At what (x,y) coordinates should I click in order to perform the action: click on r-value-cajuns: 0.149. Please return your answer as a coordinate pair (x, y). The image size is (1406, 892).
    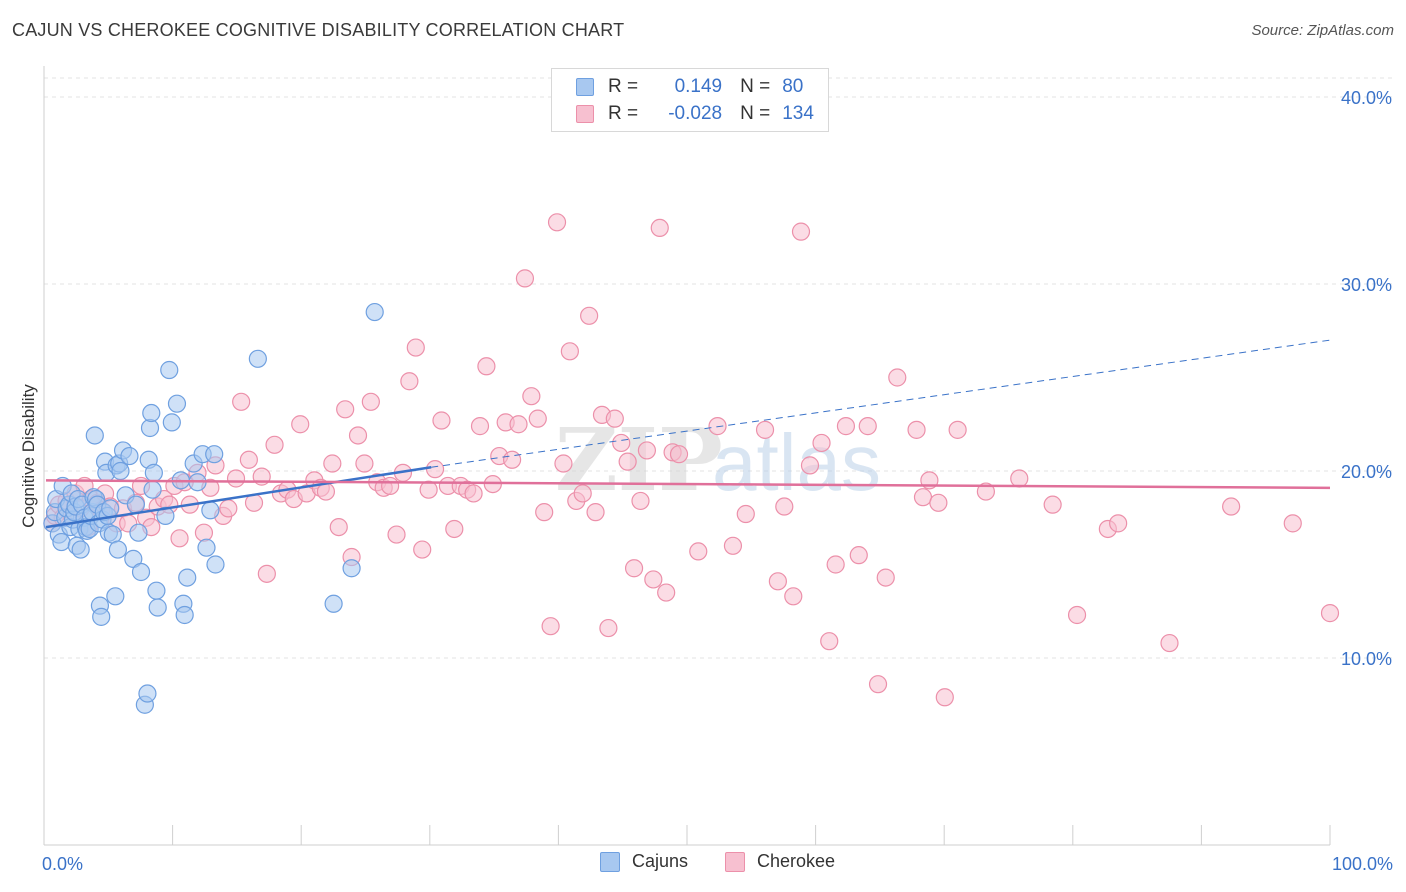
    Looking at the image, I should click on (698, 86).